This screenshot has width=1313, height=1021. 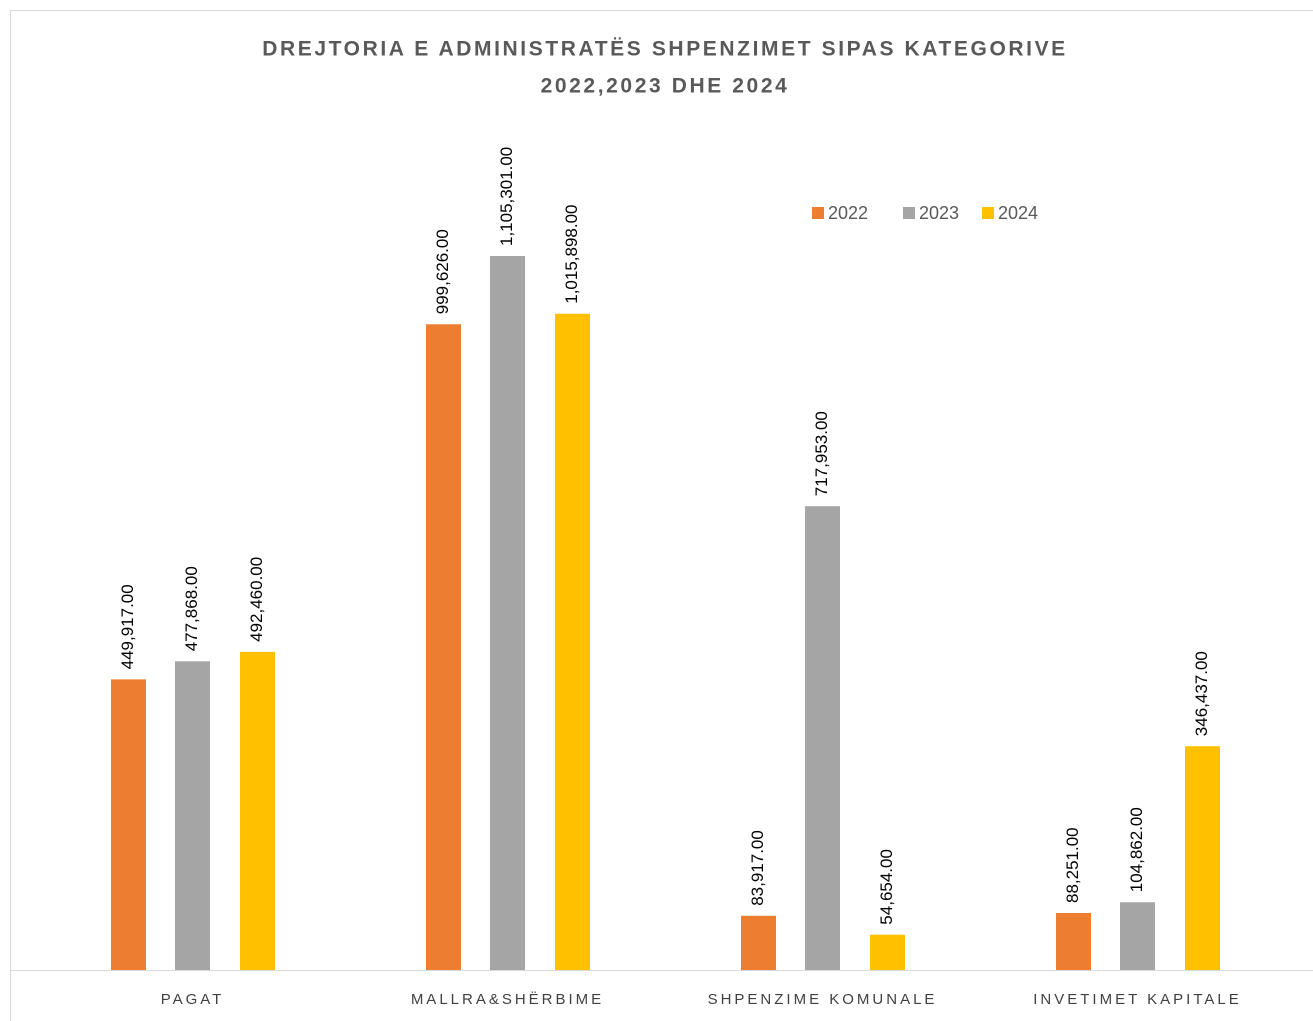 What do you see at coordinates (848, 213) in the screenshot?
I see `legend-label: 2022` at bounding box center [848, 213].